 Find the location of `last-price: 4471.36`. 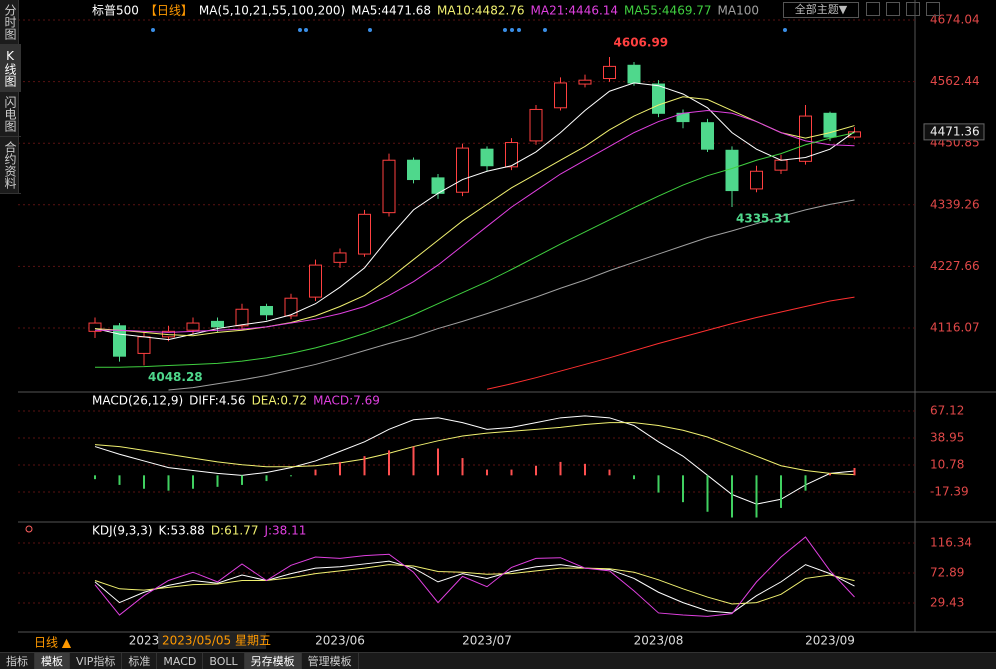

last-price: 4471.36 is located at coordinates (955, 131).